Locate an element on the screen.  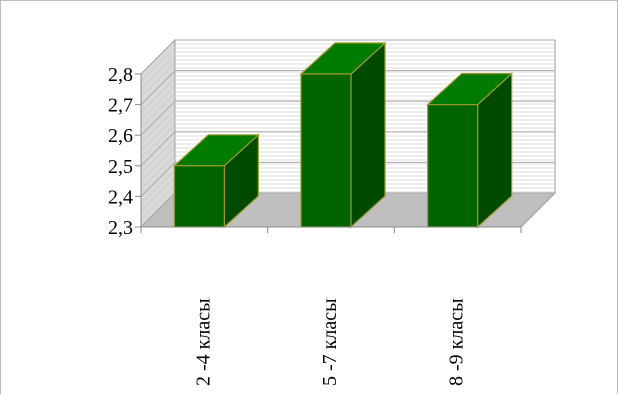
y-tick-label: 2,4 is located at coordinates (120, 197).